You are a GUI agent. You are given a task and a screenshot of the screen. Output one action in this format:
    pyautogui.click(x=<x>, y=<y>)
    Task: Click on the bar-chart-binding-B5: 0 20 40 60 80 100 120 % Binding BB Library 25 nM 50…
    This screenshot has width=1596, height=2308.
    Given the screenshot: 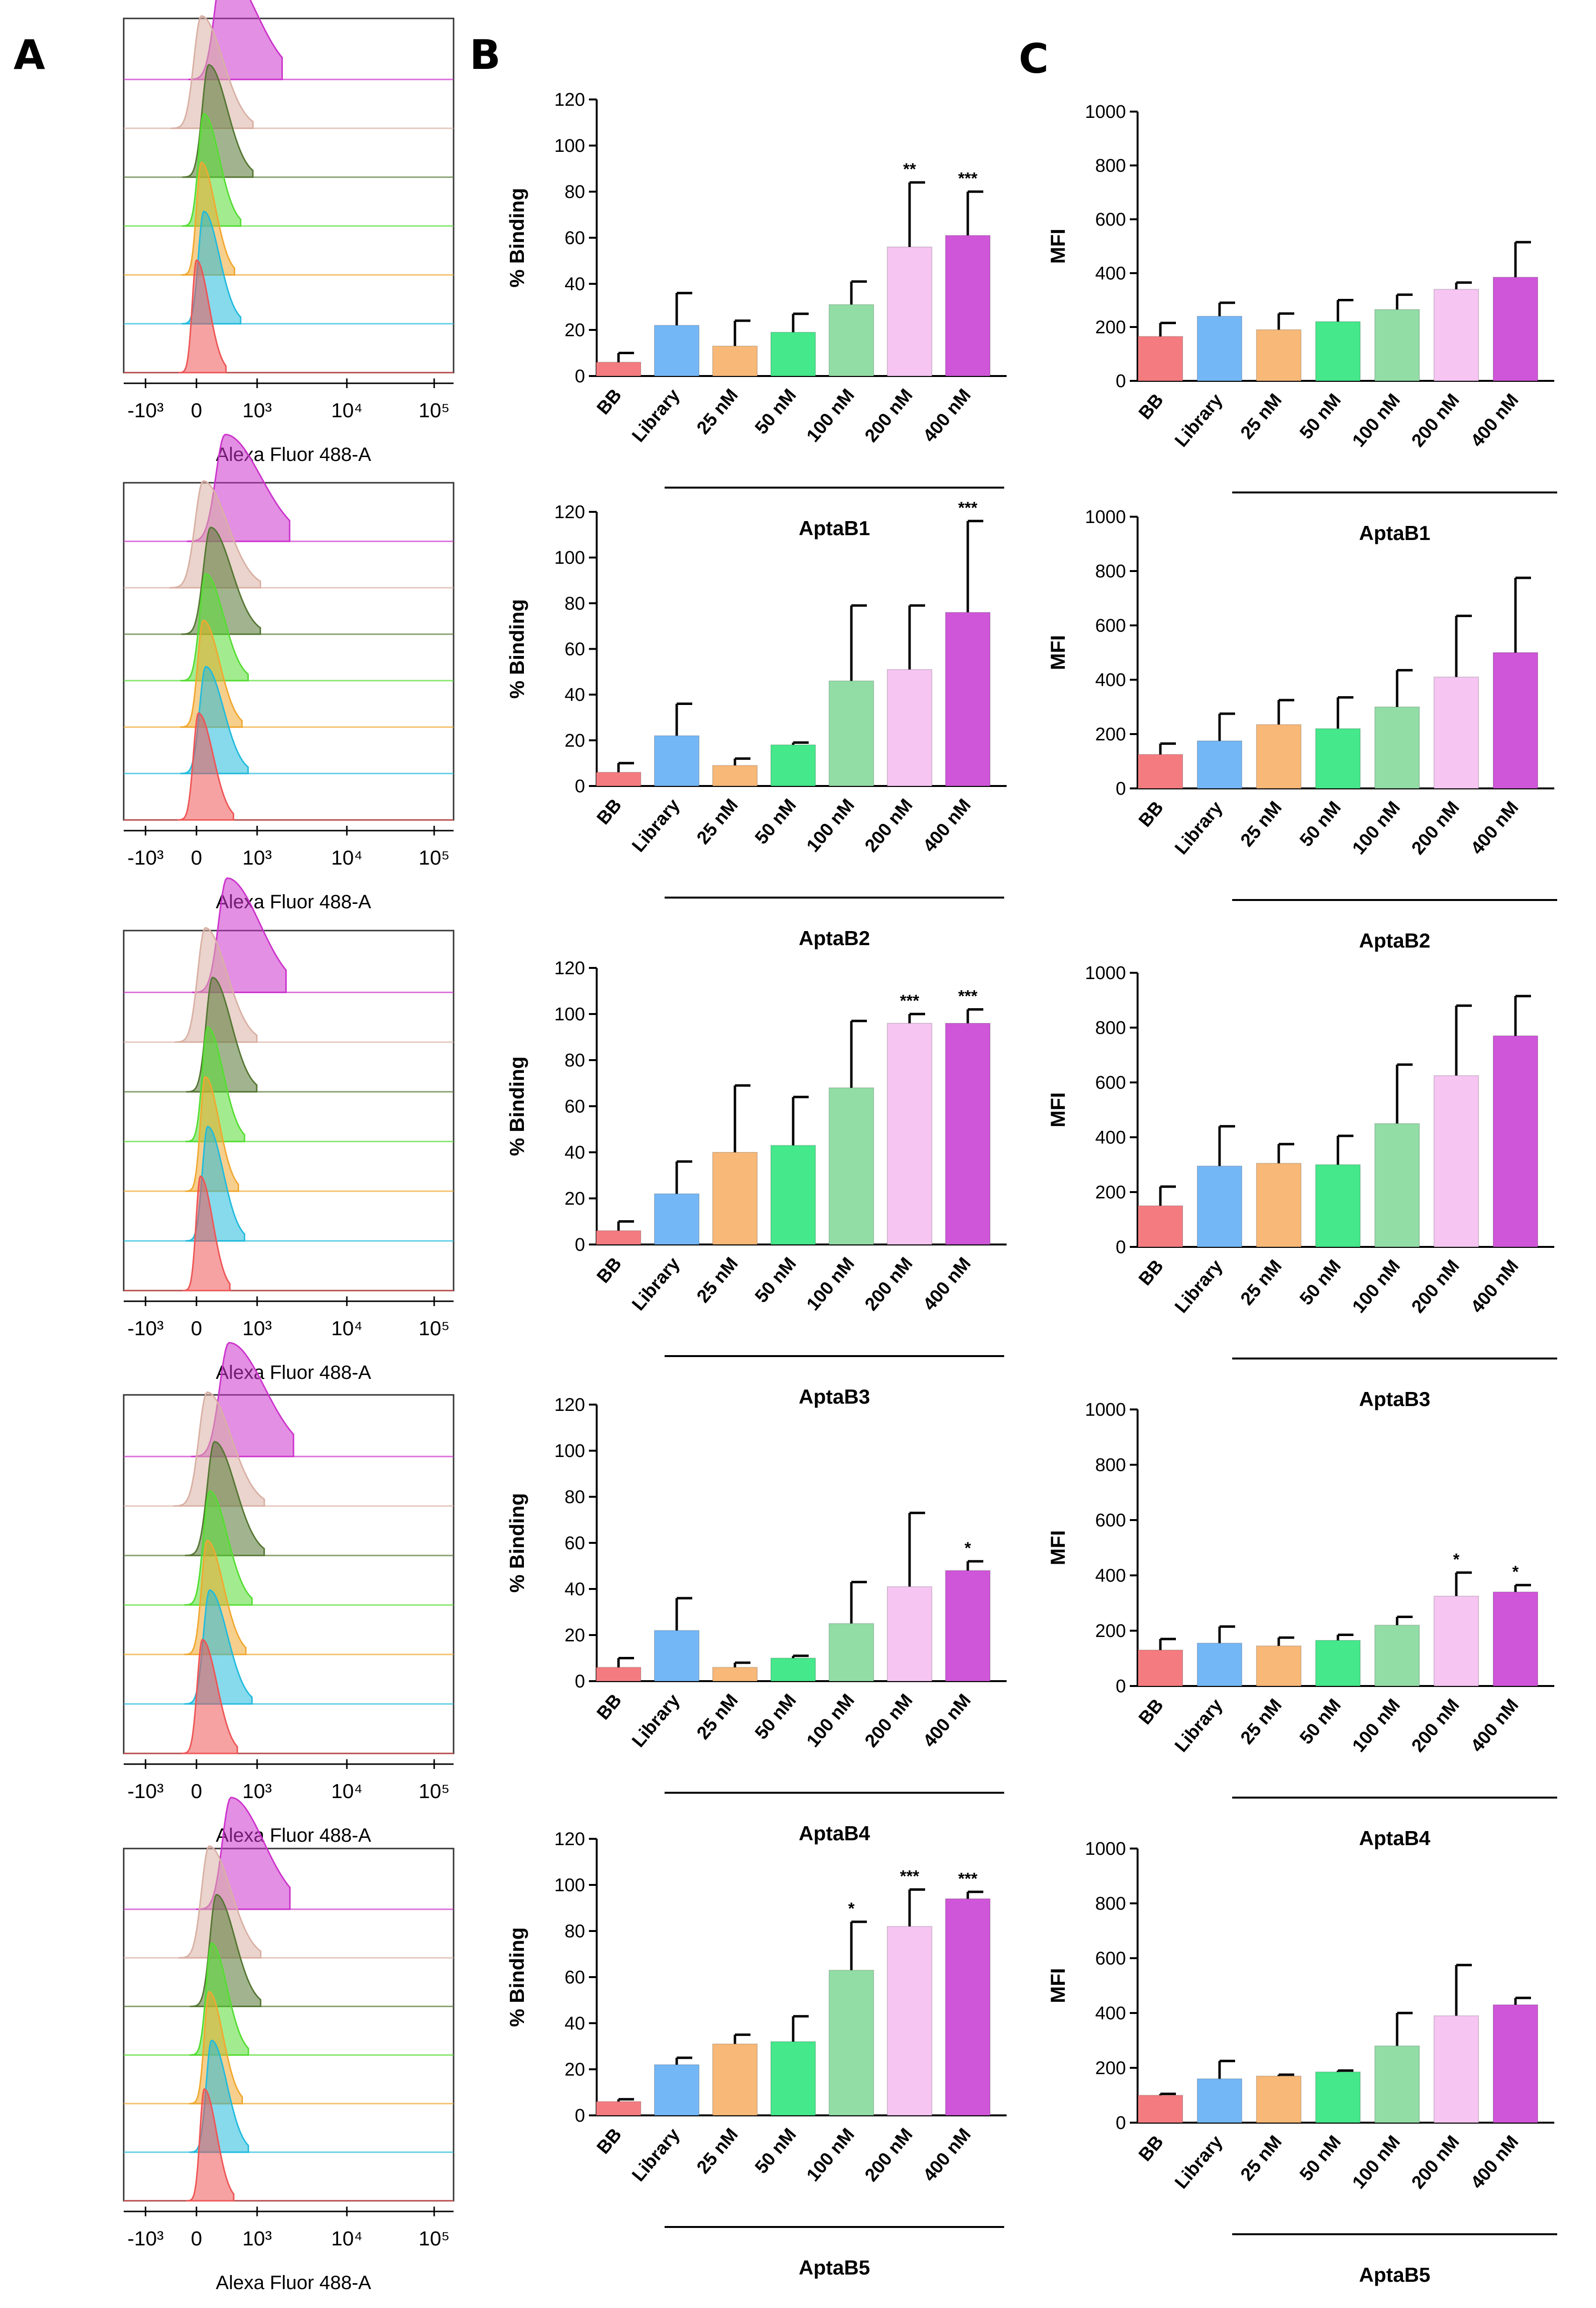 What is the action you would take?
    pyautogui.click(x=756, y=2054)
    